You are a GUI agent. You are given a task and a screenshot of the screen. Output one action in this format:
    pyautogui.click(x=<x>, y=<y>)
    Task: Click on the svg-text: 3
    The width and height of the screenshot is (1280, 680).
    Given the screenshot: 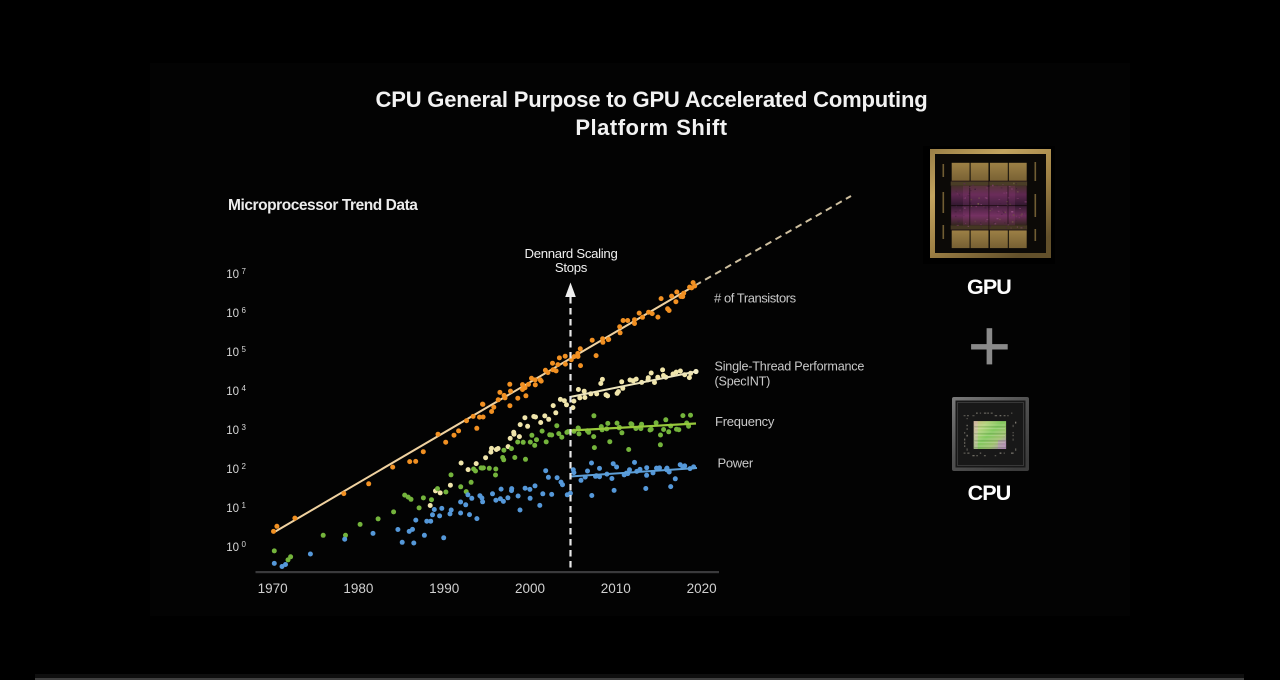 What is the action you would take?
    pyautogui.click(x=244, y=427)
    